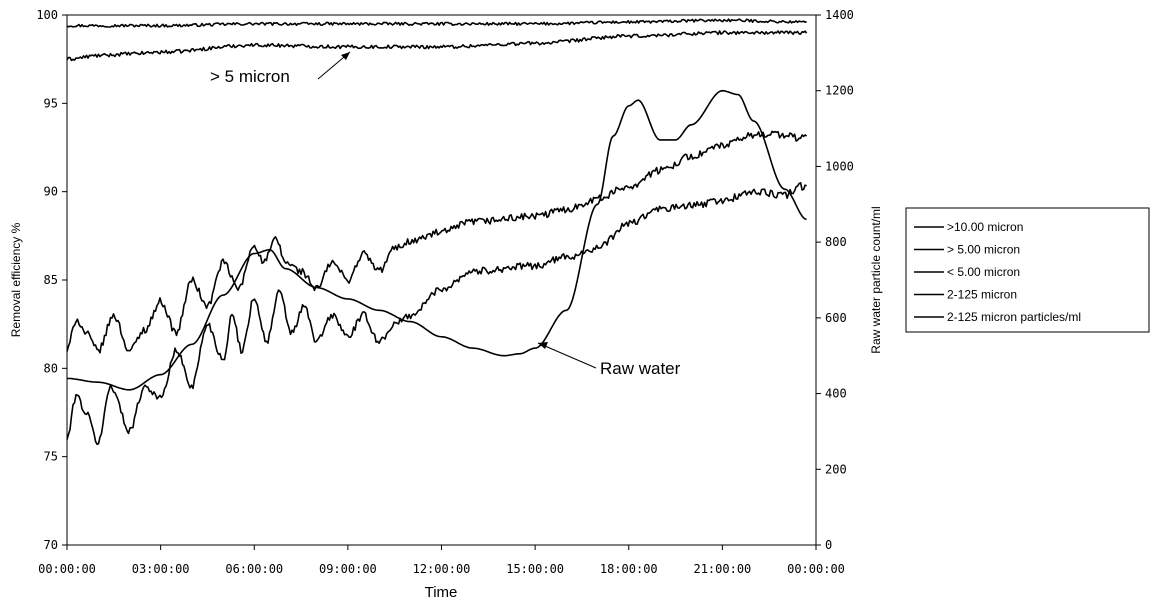 This screenshot has height=605, width=1162. Describe the element at coordinates (839, 91) in the screenshot. I see `y-right-tick-label: 1200` at that location.